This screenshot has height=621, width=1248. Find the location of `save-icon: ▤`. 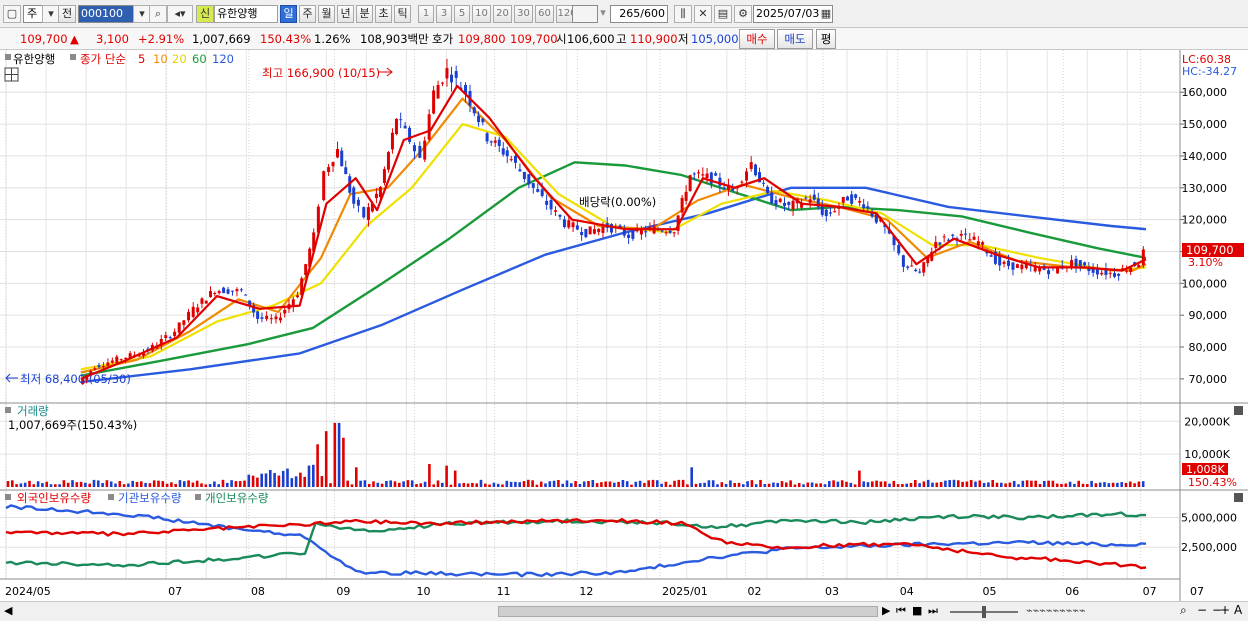

save-icon: ▤ is located at coordinates (723, 14).